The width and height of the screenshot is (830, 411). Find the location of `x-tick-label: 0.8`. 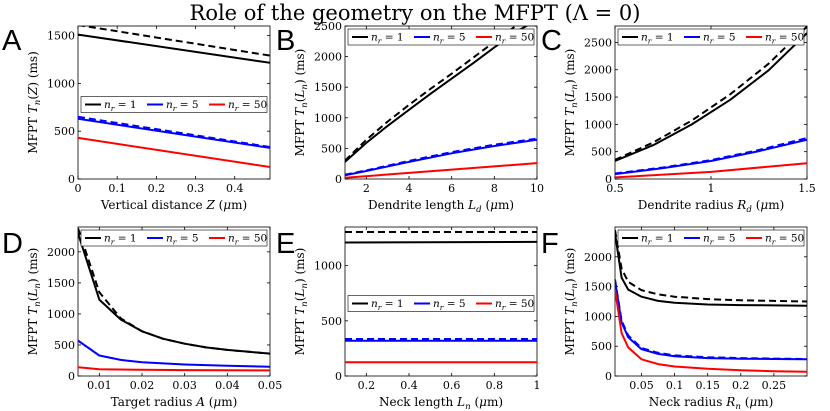

x-tick-label: 0.8 is located at coordinates (495, 385).